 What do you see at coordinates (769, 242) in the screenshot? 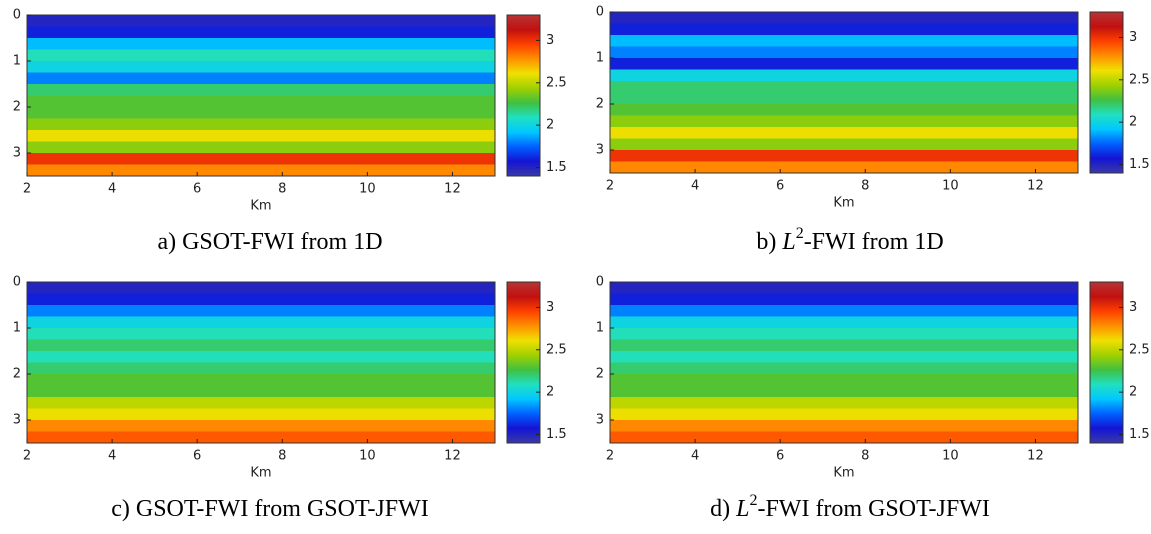
I see `caption-part: b)` at bounding box center [769, 242].